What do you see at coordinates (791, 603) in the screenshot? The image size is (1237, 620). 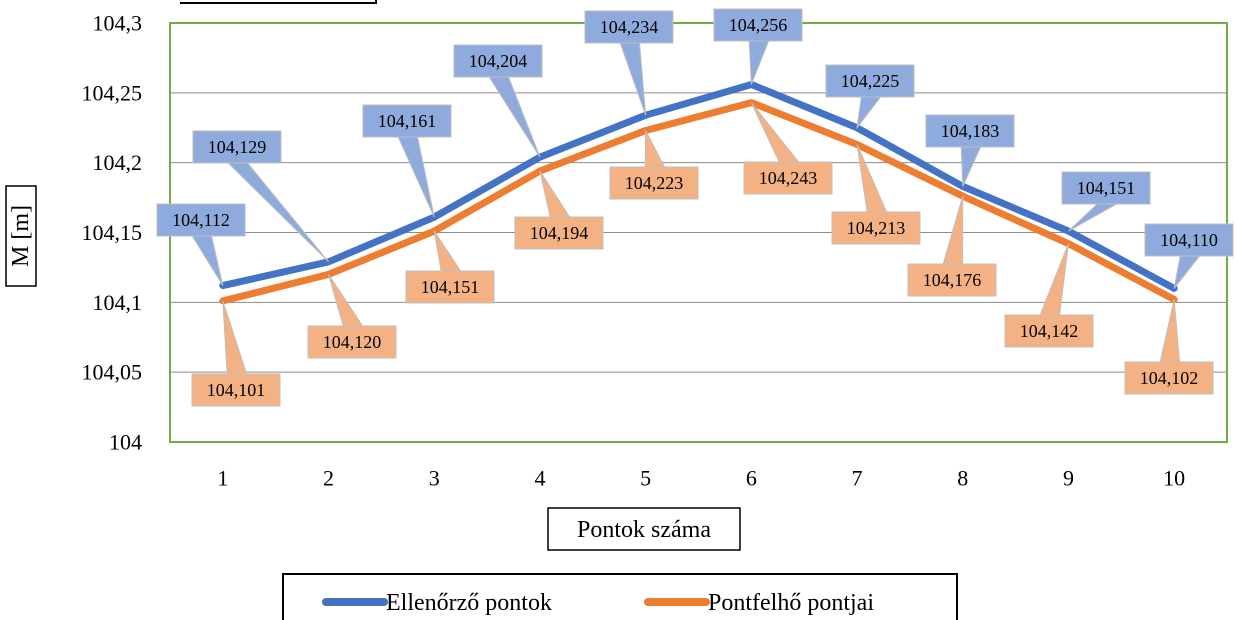 I see `legend-label-pontfelho: Pontfelhő pontjai` at bounding box center [791, 603].